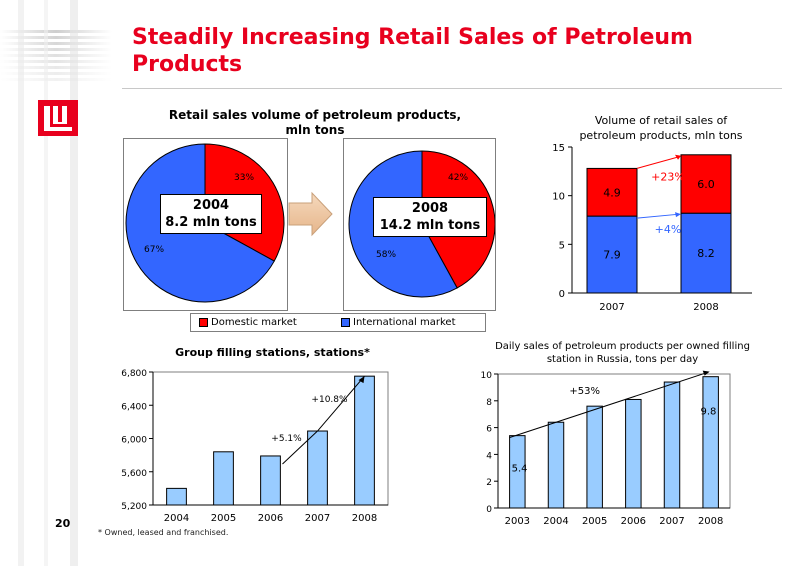 Image resolution: width=800 pixels, height=566 pixels. I want to click on pie-2004-label-international: 67%, so click(154, 250).